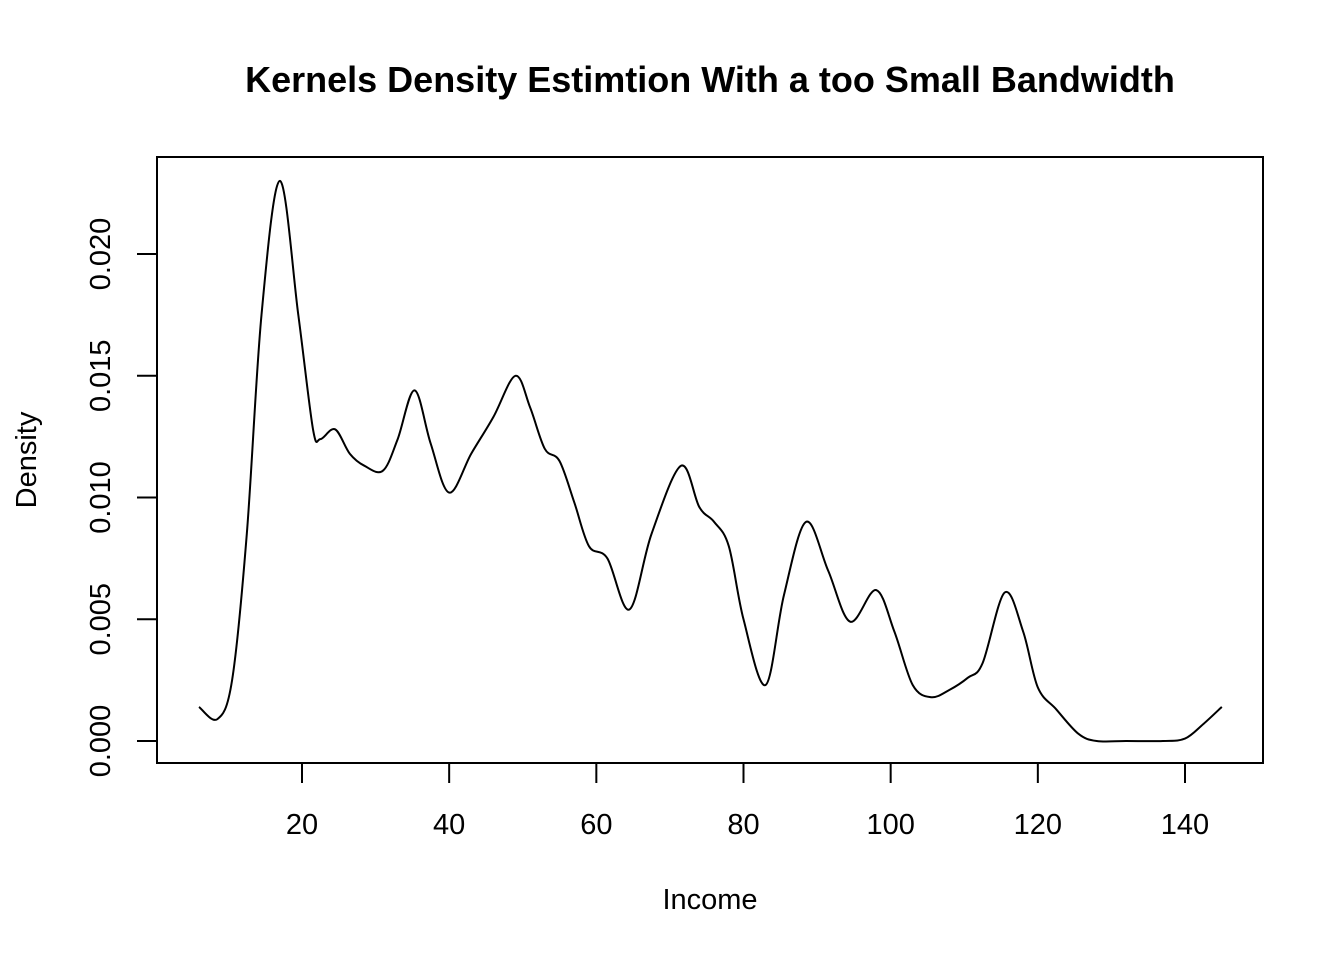 The image size is (1344, 960). I want to click on y-tick-label: 0.015, so click(101, 375).